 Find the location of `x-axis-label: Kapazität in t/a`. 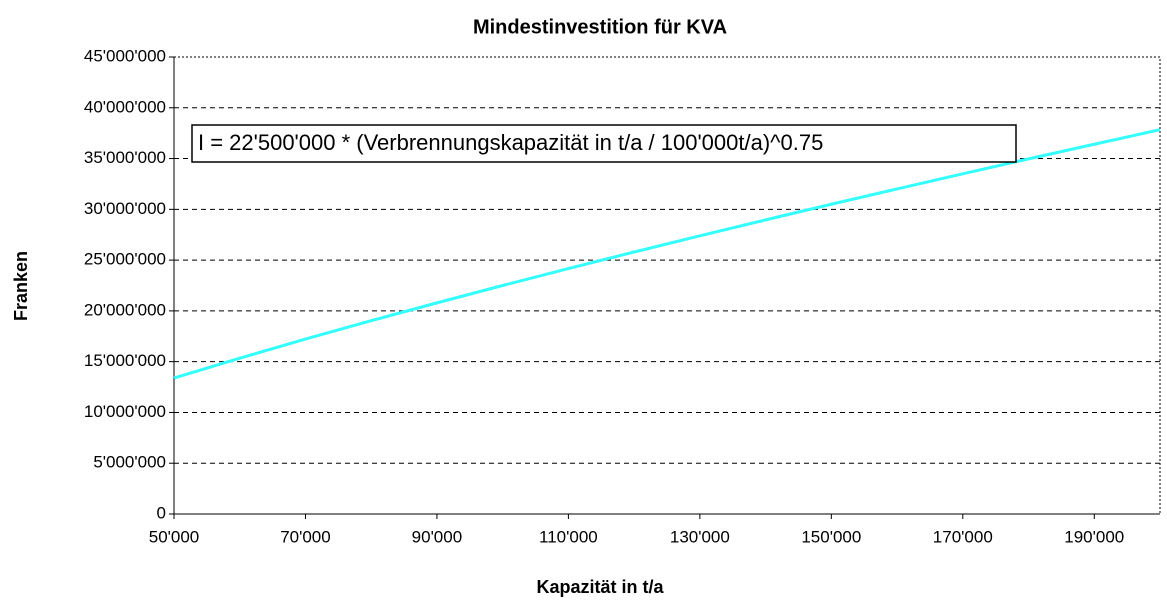

x-axis-label: Kapazität in t/a is located at coordinates (600, 587).